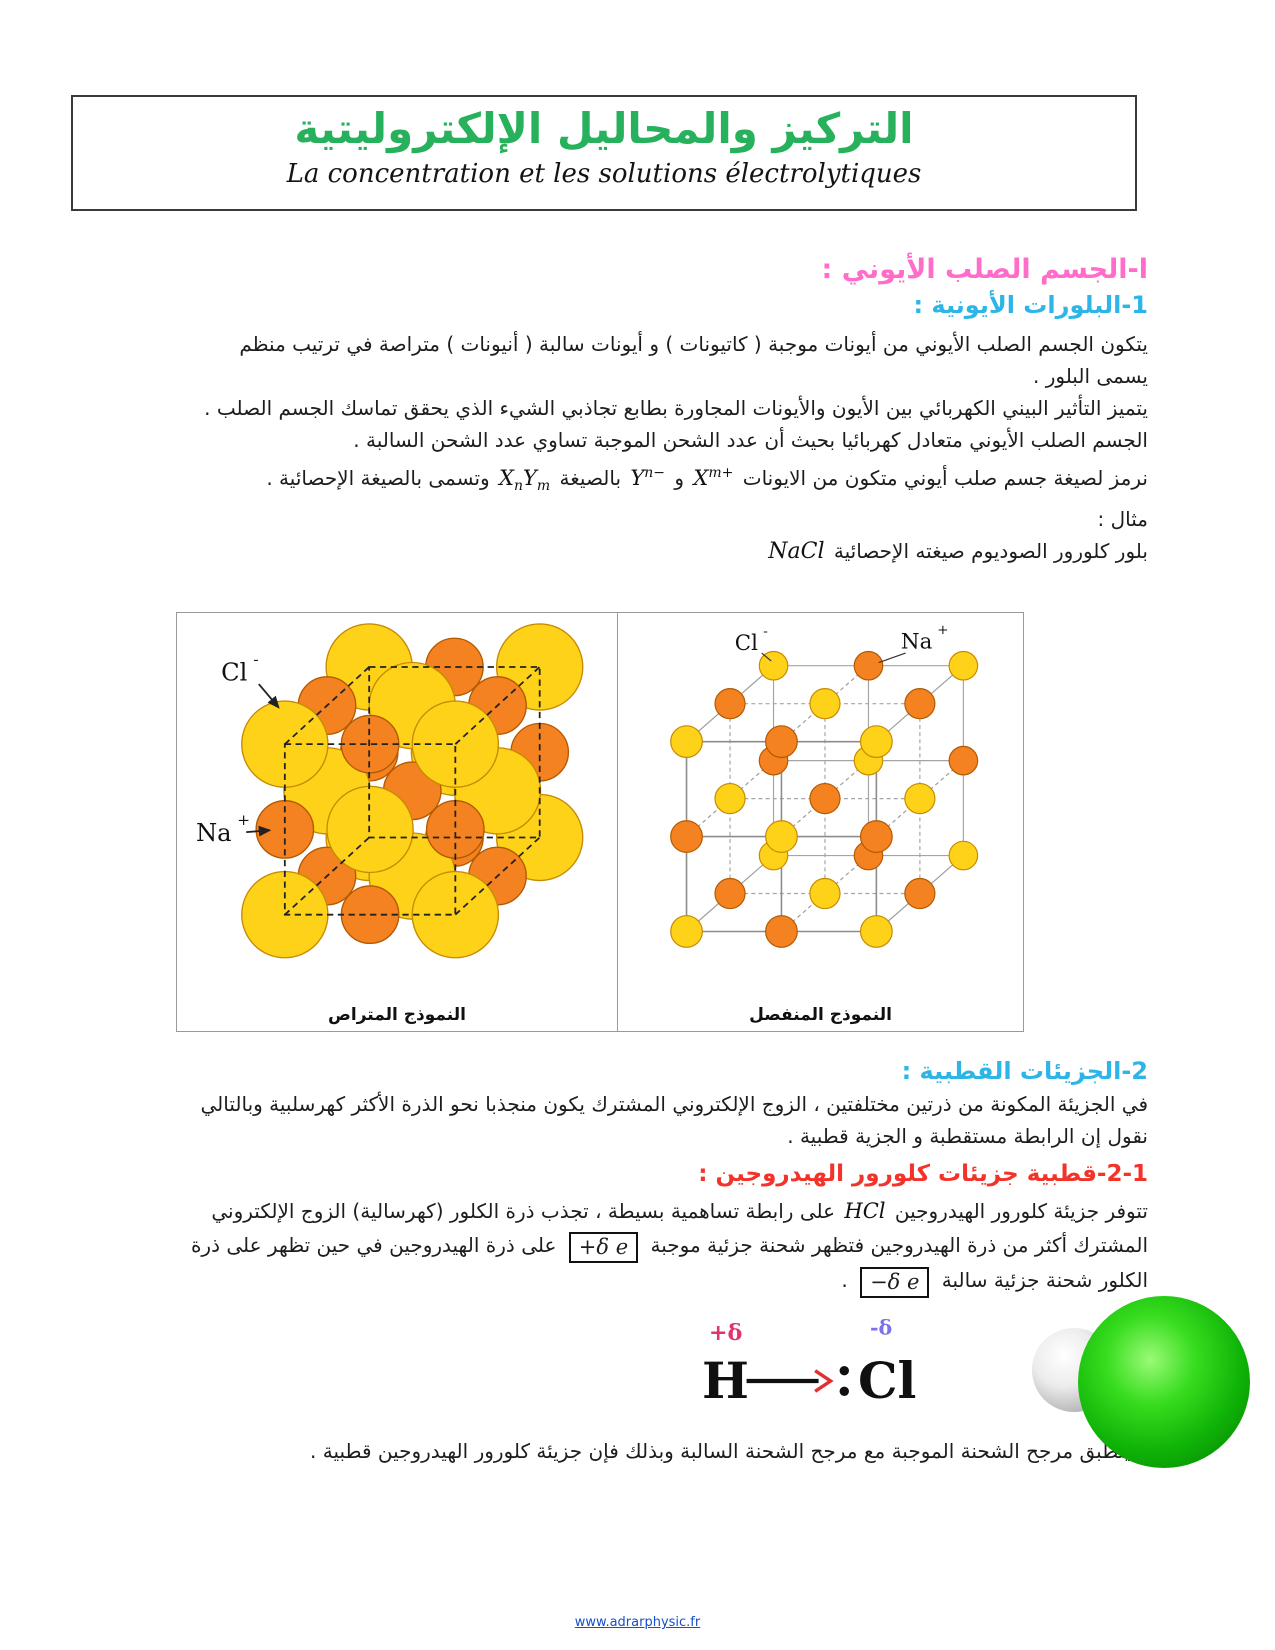  What do you see at coordinates (373, 1245) in the screenshot?
I see `paragraph-text: على ذرة الهيدروجين في حين تظهر على ذرة` at bounding box center [373, 1245].